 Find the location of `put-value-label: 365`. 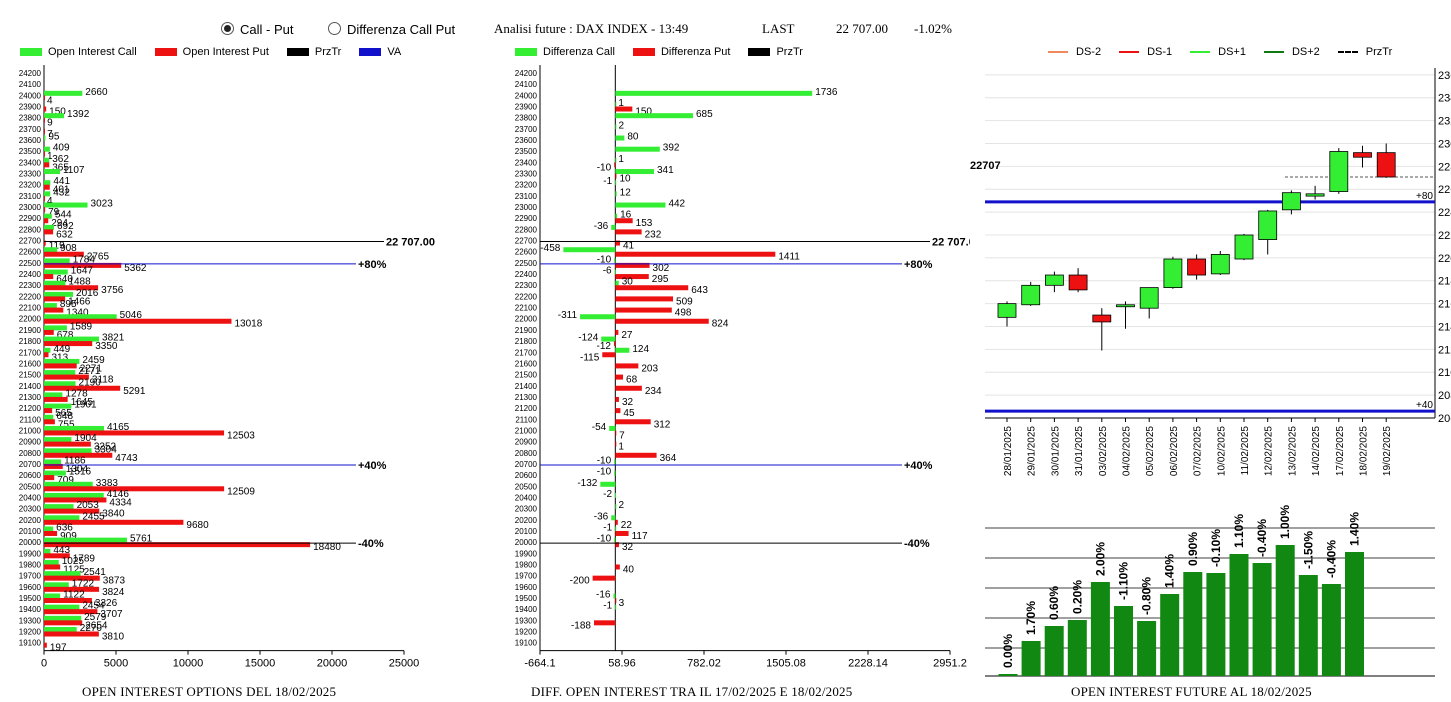

put-value-label: 365 is located at coordinates (60, 167).